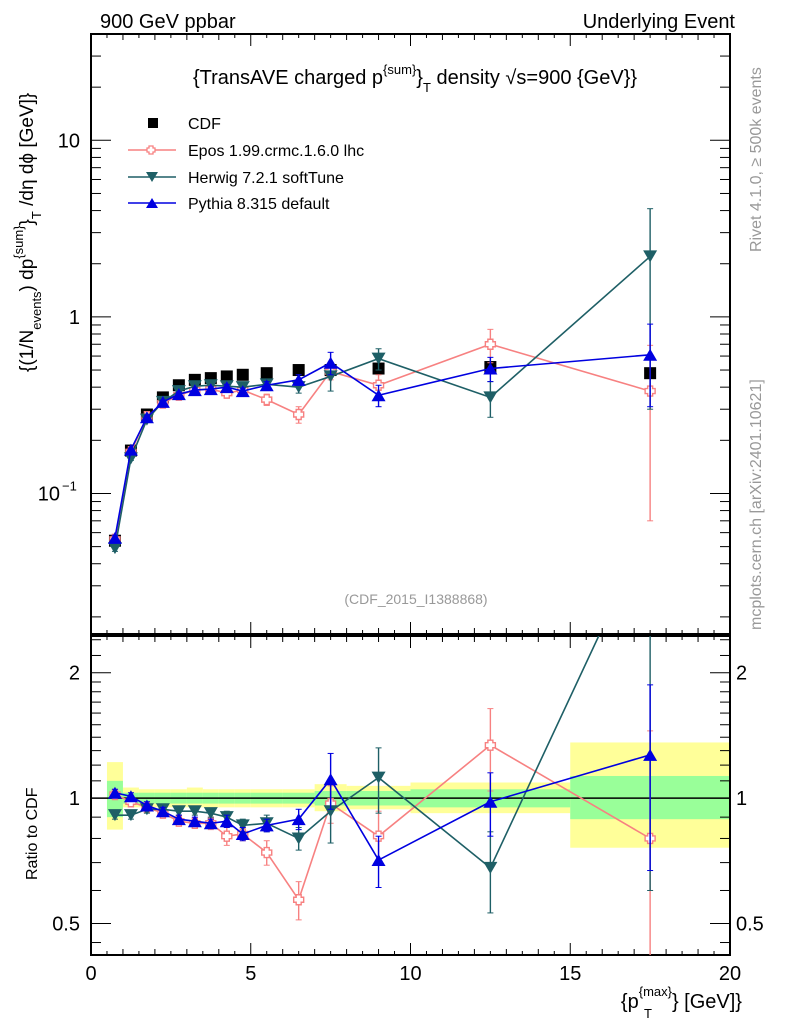 Image resolution: width=786 pixels, height=1024 pixels. Describe the element at coordinates (741, 799) in the screenshot. I see `ratio-y-tick-label-right: 1` at that location.